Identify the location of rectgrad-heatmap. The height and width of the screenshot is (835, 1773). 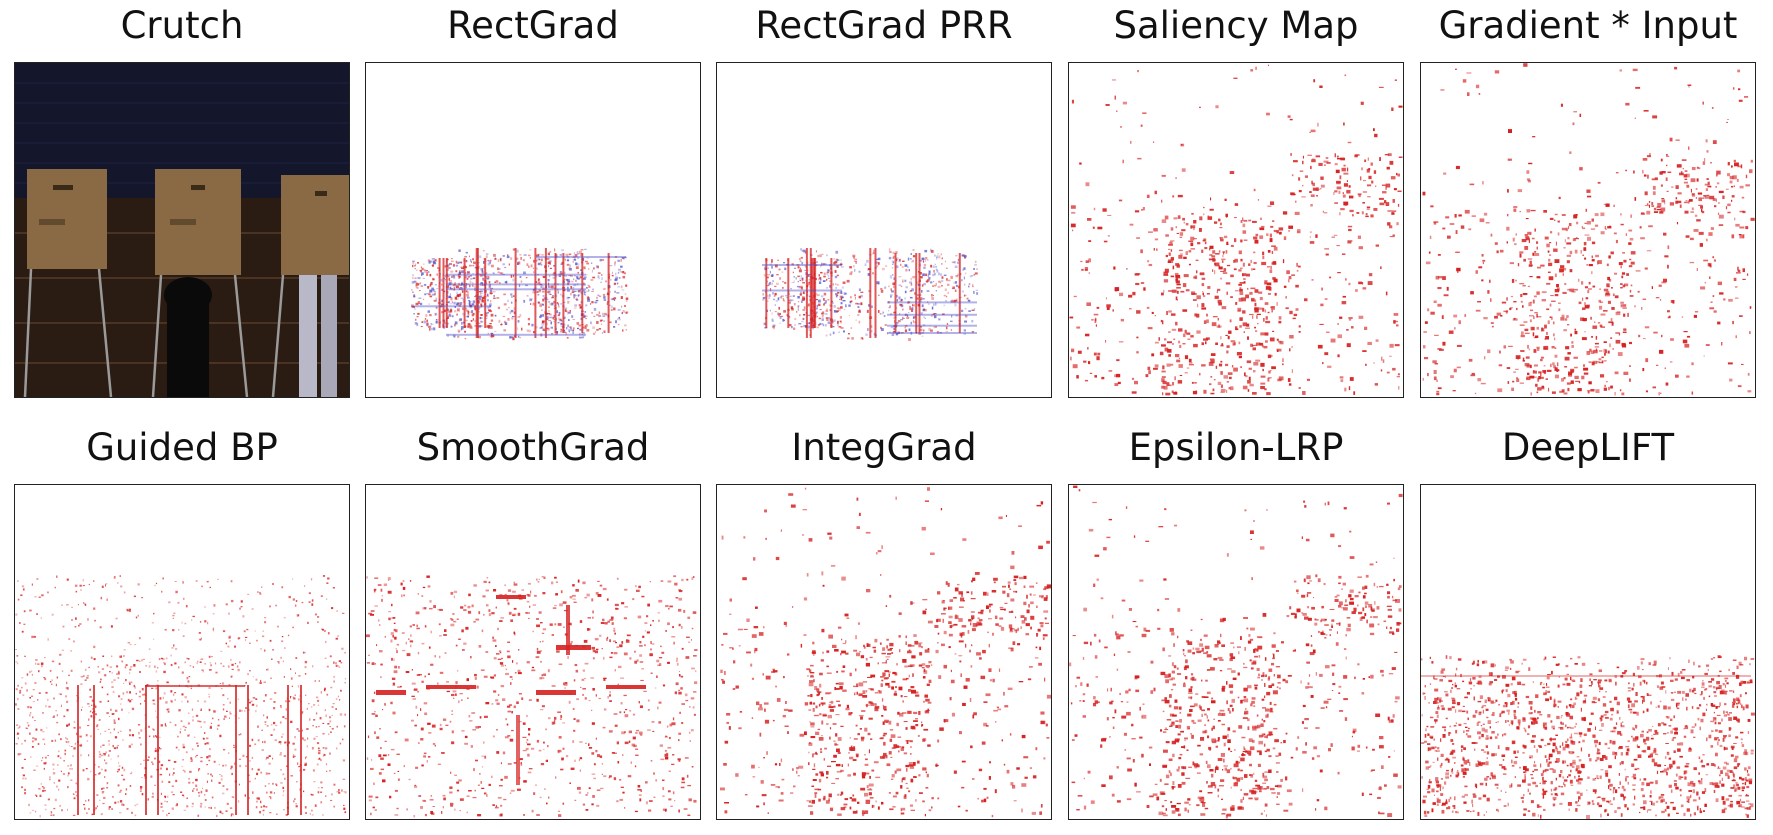
(520, 294).